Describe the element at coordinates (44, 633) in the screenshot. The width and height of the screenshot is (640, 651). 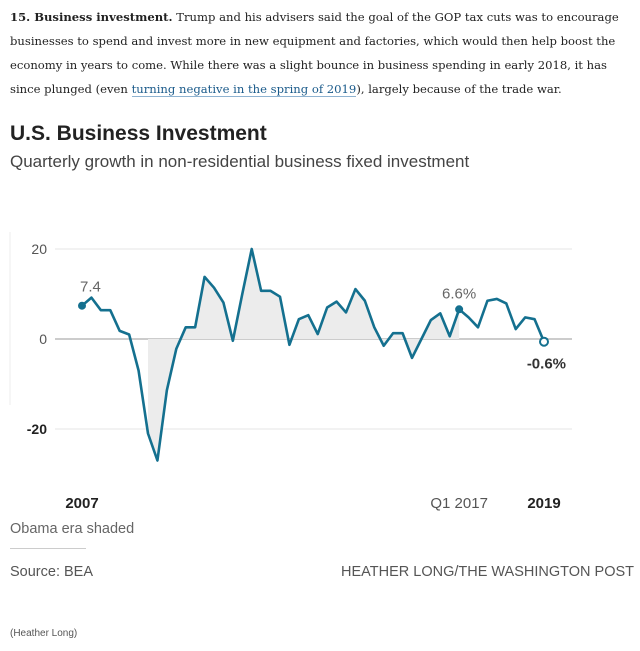
I see `photo-caption: (Heather Long)` at that location.